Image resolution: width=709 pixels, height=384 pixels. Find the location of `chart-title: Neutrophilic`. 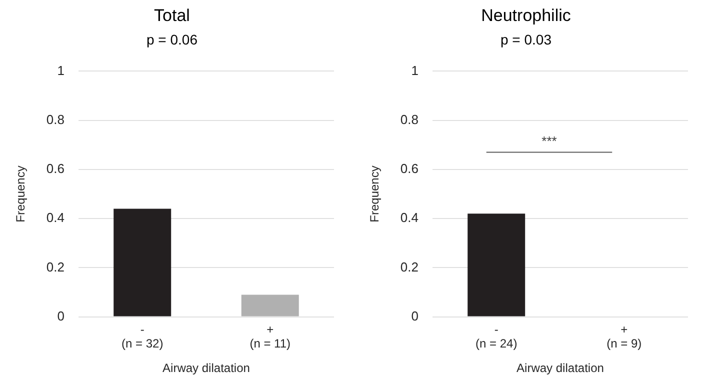

chart-title: Neutrophilic is located at coordinates (526, 15).